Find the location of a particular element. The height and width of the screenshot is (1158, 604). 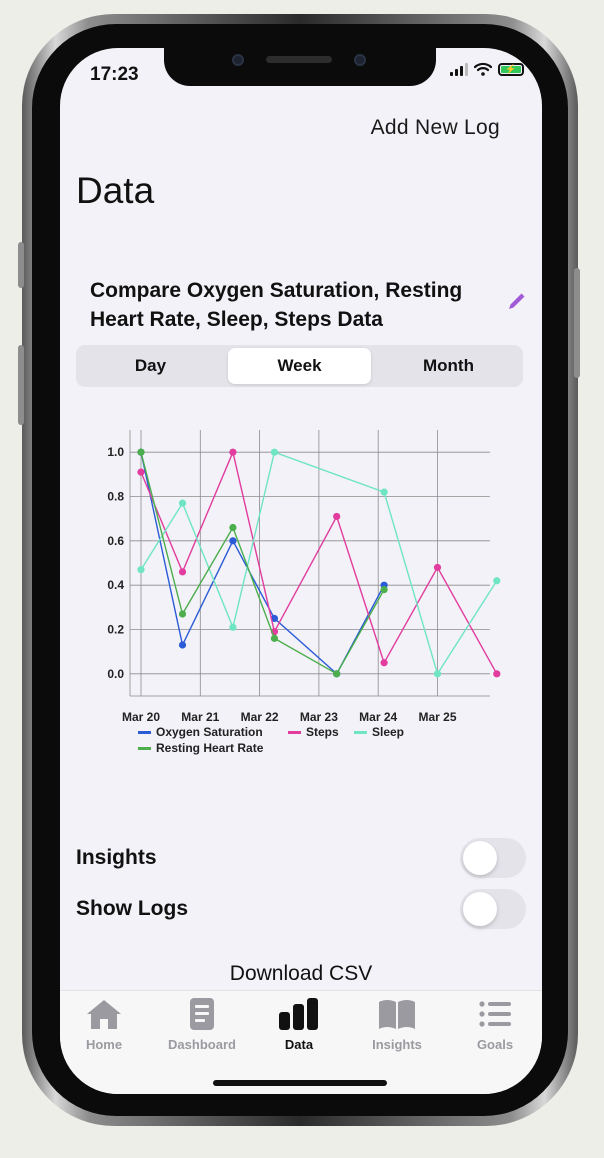

bar-chart-icon is located at coordinates (298, 1014).